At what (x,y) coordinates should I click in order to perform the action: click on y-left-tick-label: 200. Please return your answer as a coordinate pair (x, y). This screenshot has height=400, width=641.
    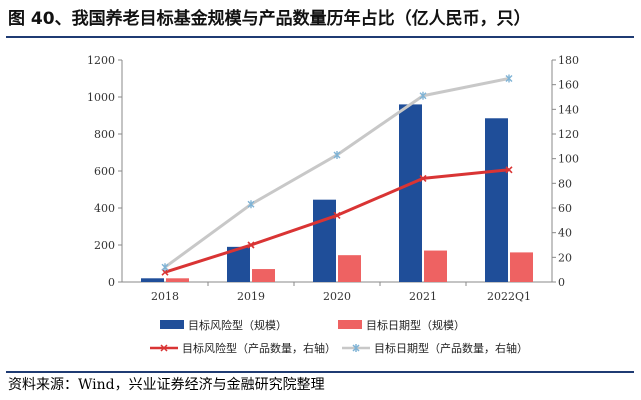
    Looking at the image, I should click on (104, 245).